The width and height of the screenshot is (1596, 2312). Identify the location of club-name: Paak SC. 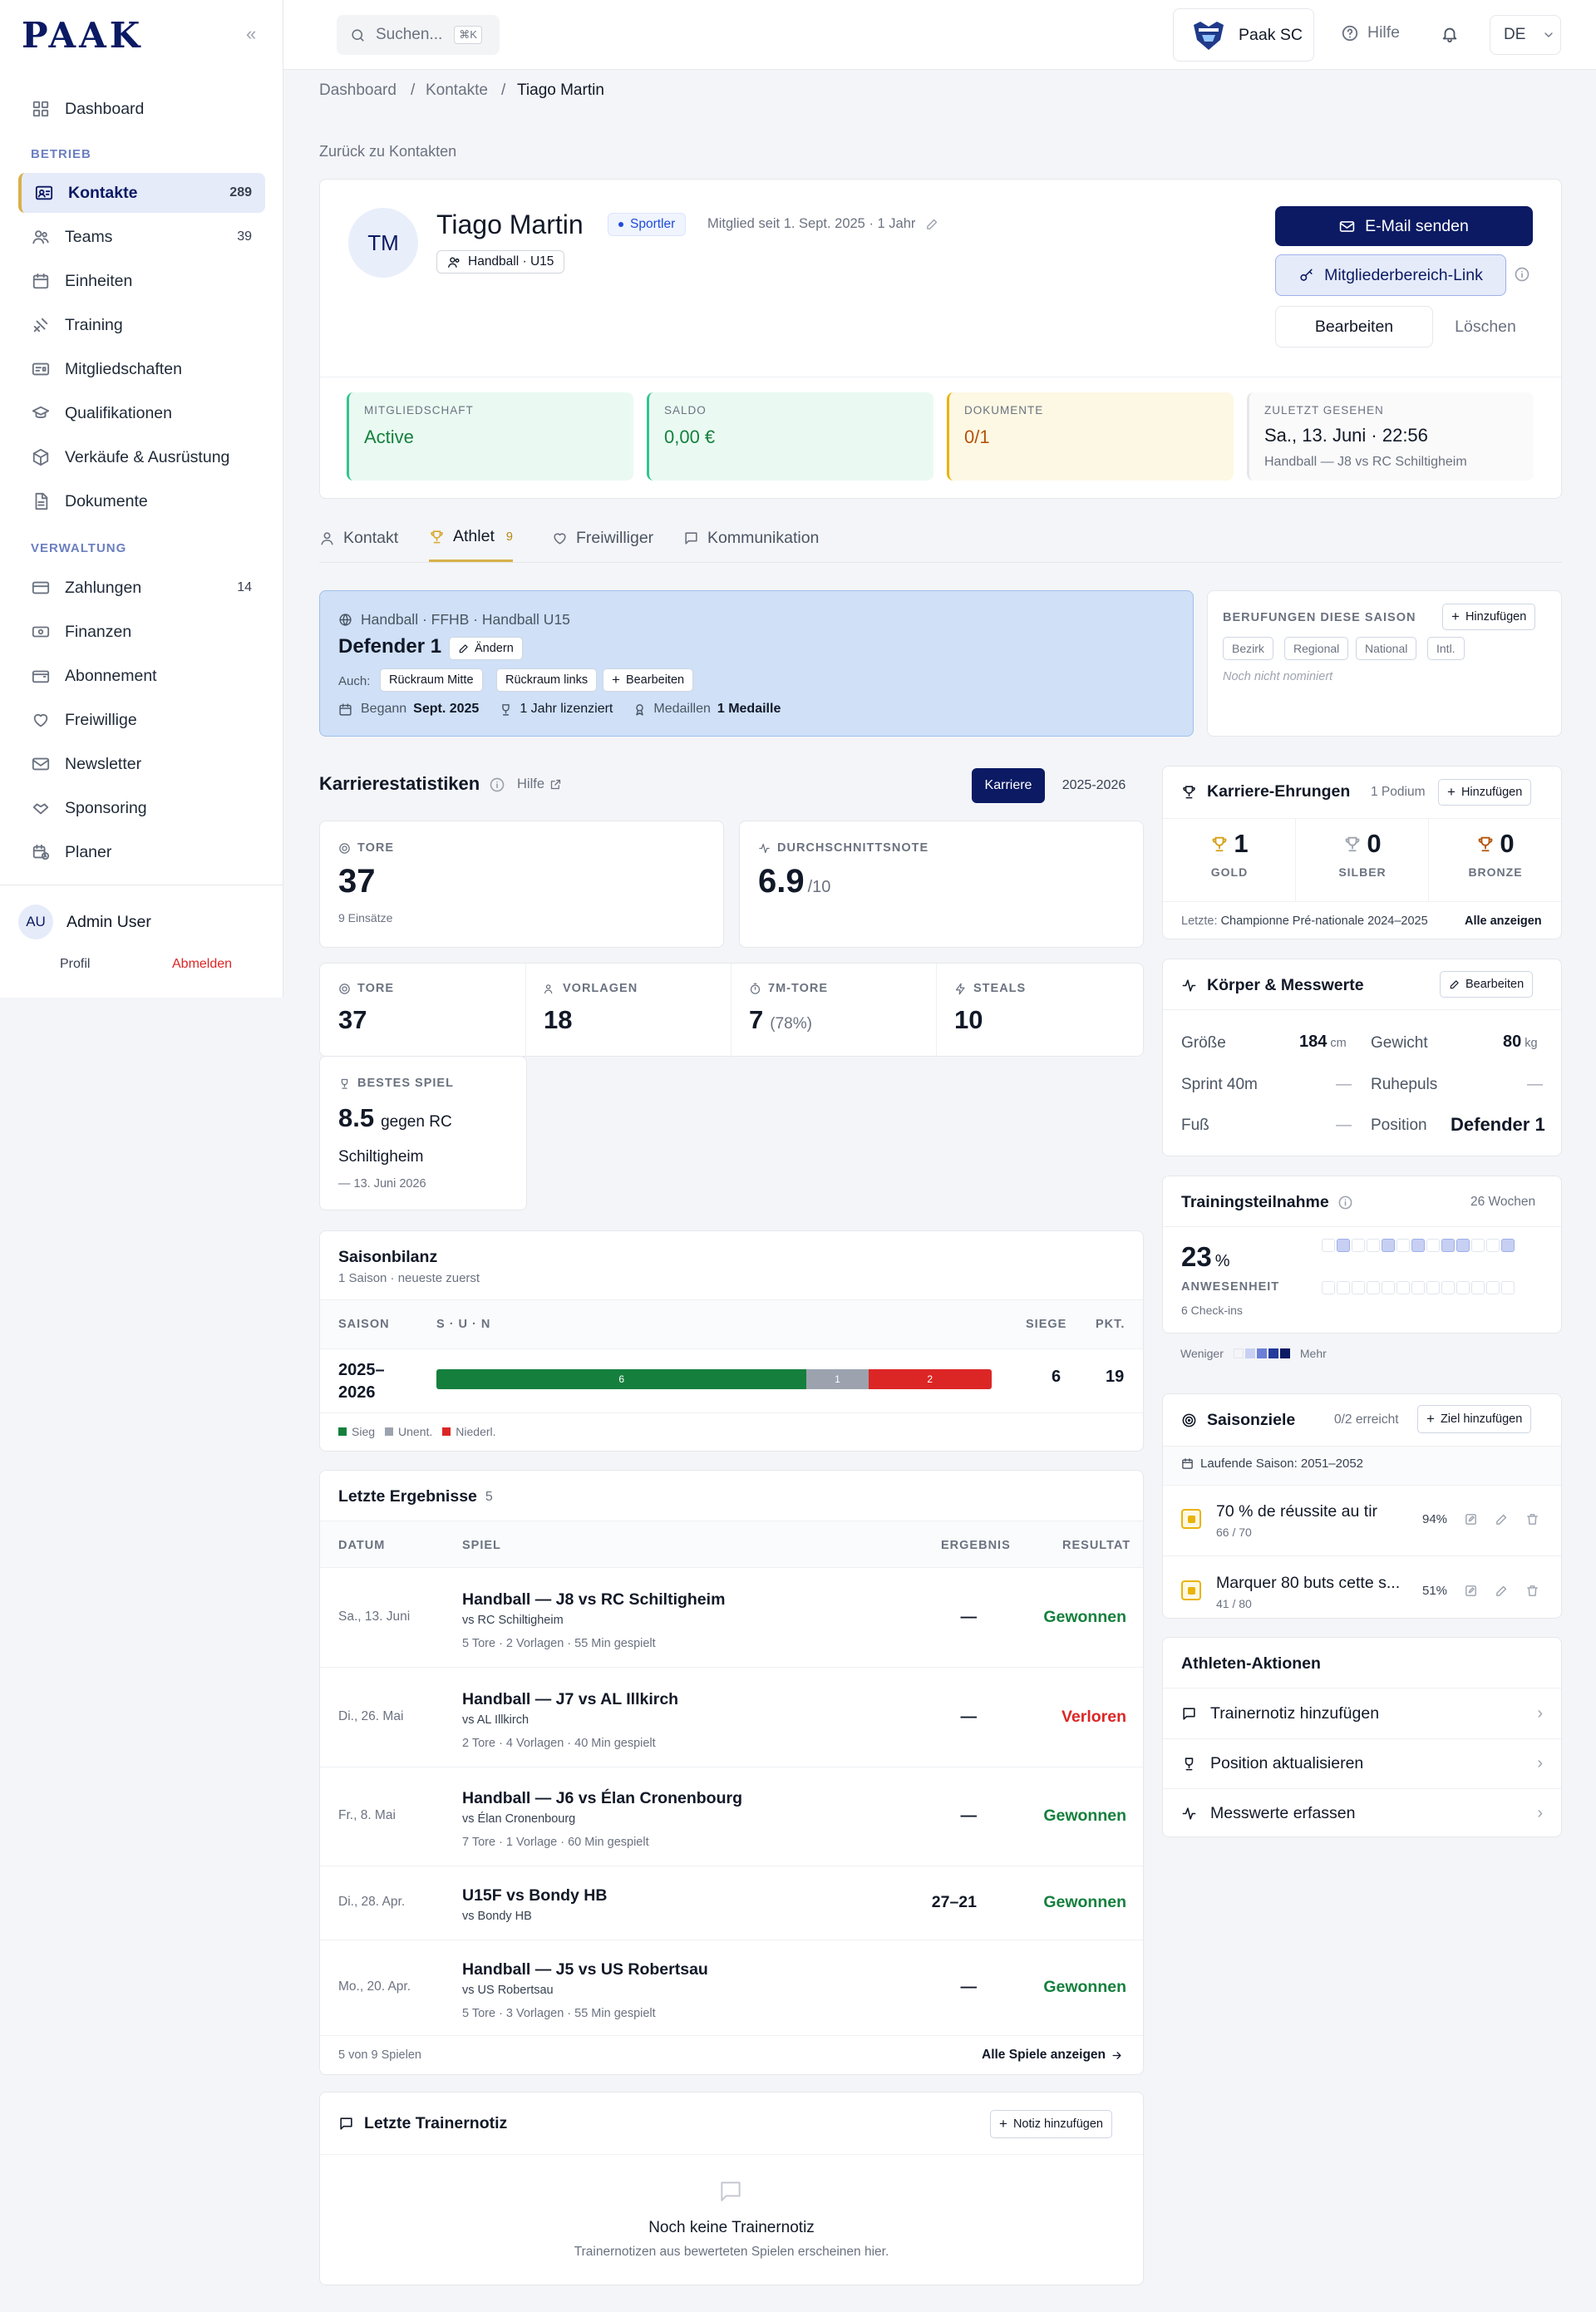
(1271, 34).